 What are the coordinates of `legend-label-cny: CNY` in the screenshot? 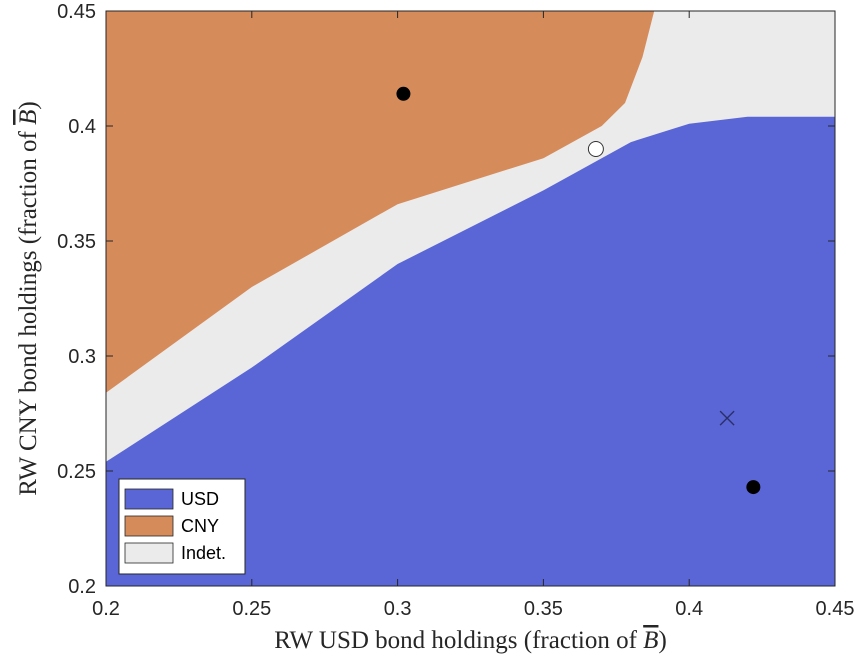 It's located at (200, 526).